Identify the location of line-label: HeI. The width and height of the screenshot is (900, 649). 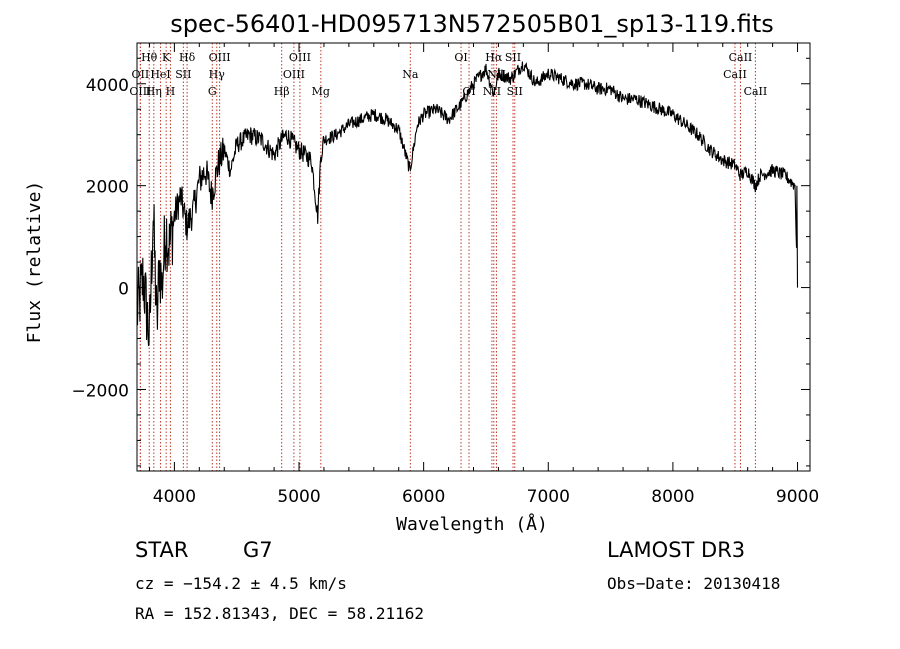
(160, 74).